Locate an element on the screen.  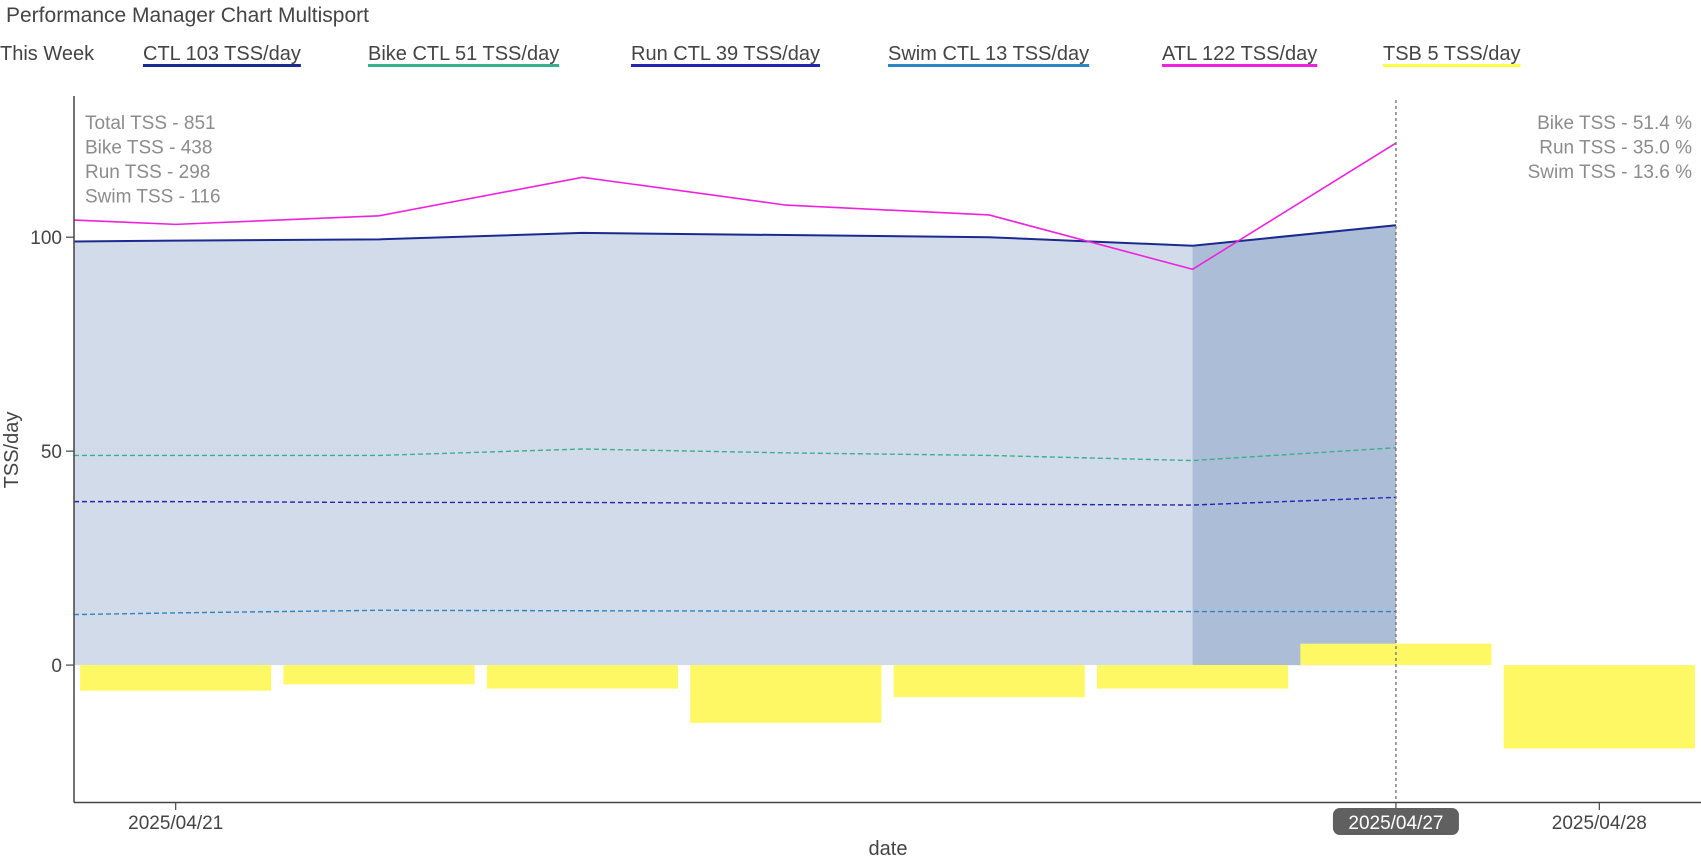
chart-title: Performance Manager Chart Multisport is located at coordinates (187, 15).